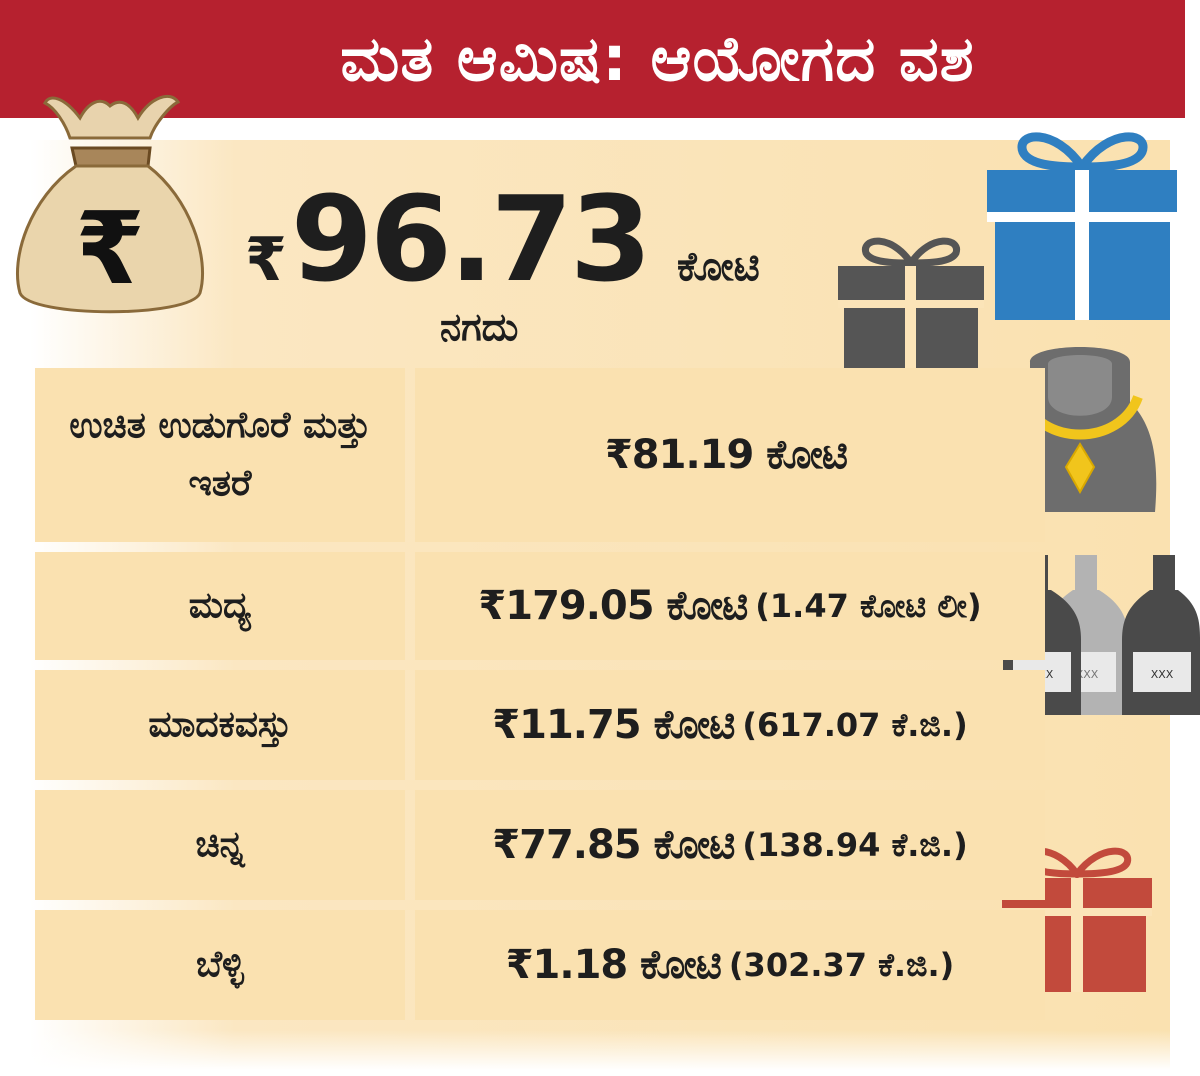 The width and height of the screenshot is (1200, 1076). Describe the element at coordinates (613, 606) in the screenshot. I see `row-value: ₹179.05 ಕೋಟಿ` at that location.